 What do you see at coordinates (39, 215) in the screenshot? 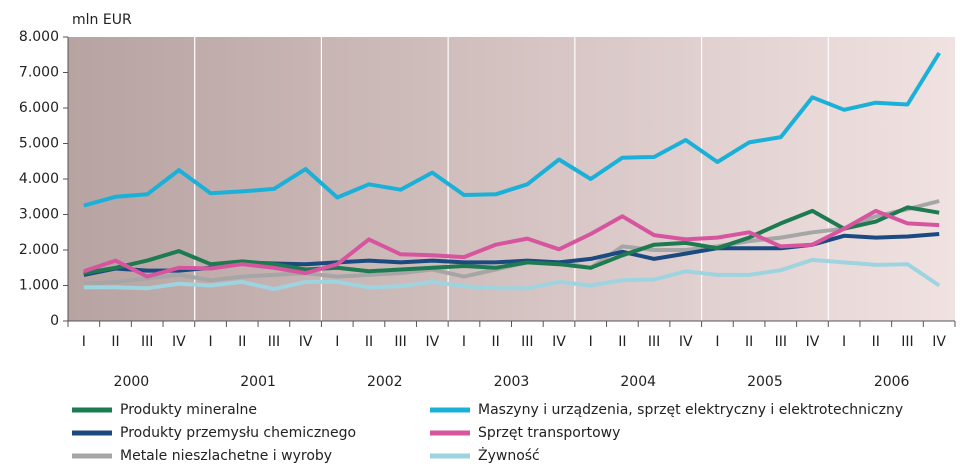
I see `y-tick-label: 3.000` at bounding box center [39, 215].